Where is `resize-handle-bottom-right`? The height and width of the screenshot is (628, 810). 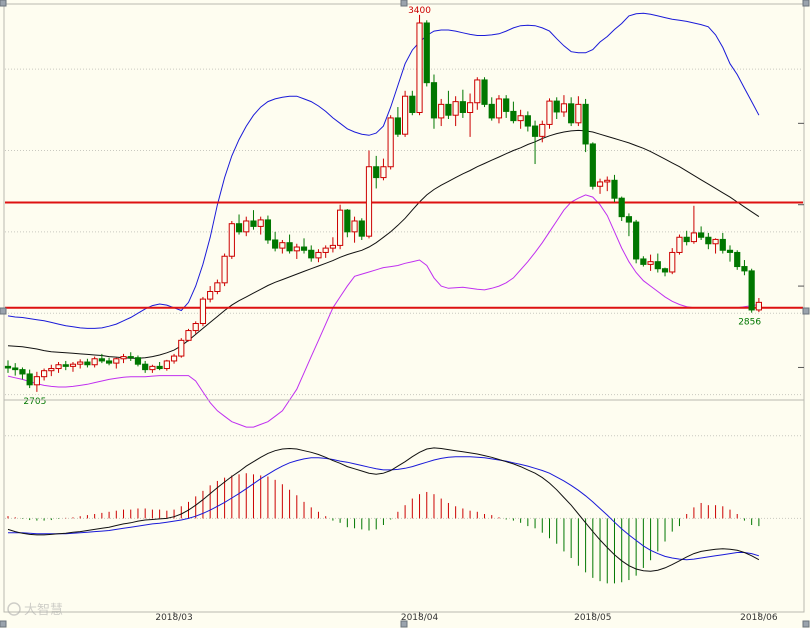 resize-handle-bottom-right is located at coordinates (806, 624).